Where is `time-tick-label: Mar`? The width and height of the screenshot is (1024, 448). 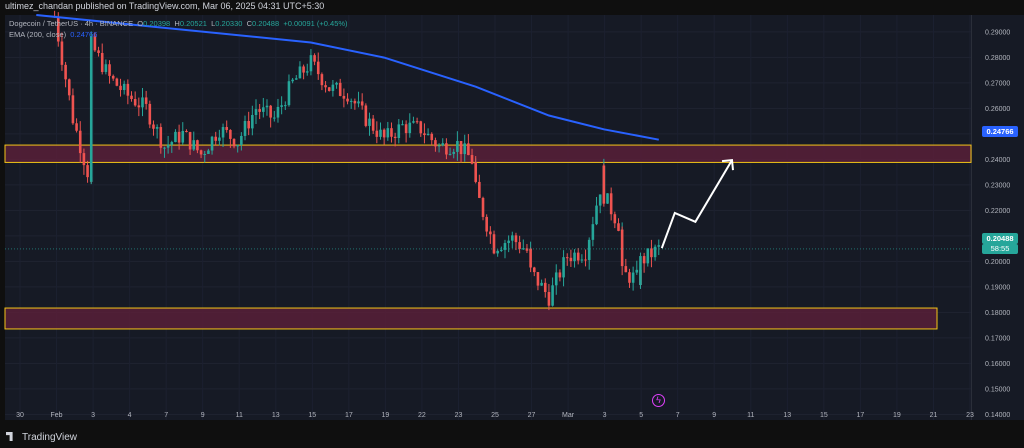
time-tick-label: Mar is located at coordinates (568, 415).